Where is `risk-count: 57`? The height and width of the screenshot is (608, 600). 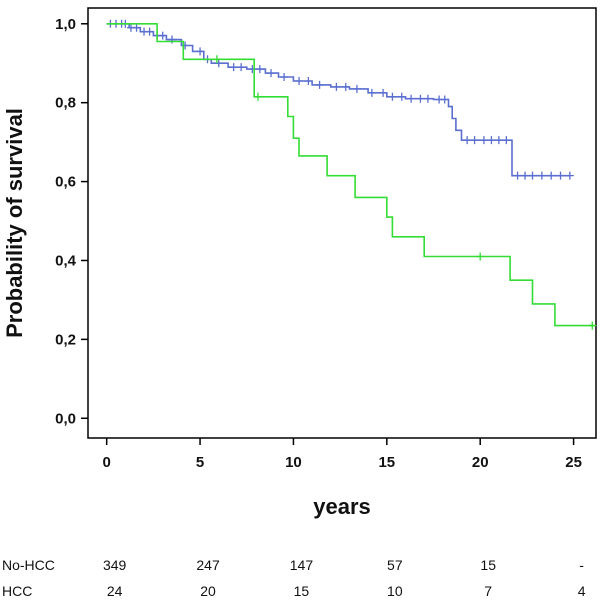 risk-count: 57 is located at coordinates (395, 565).